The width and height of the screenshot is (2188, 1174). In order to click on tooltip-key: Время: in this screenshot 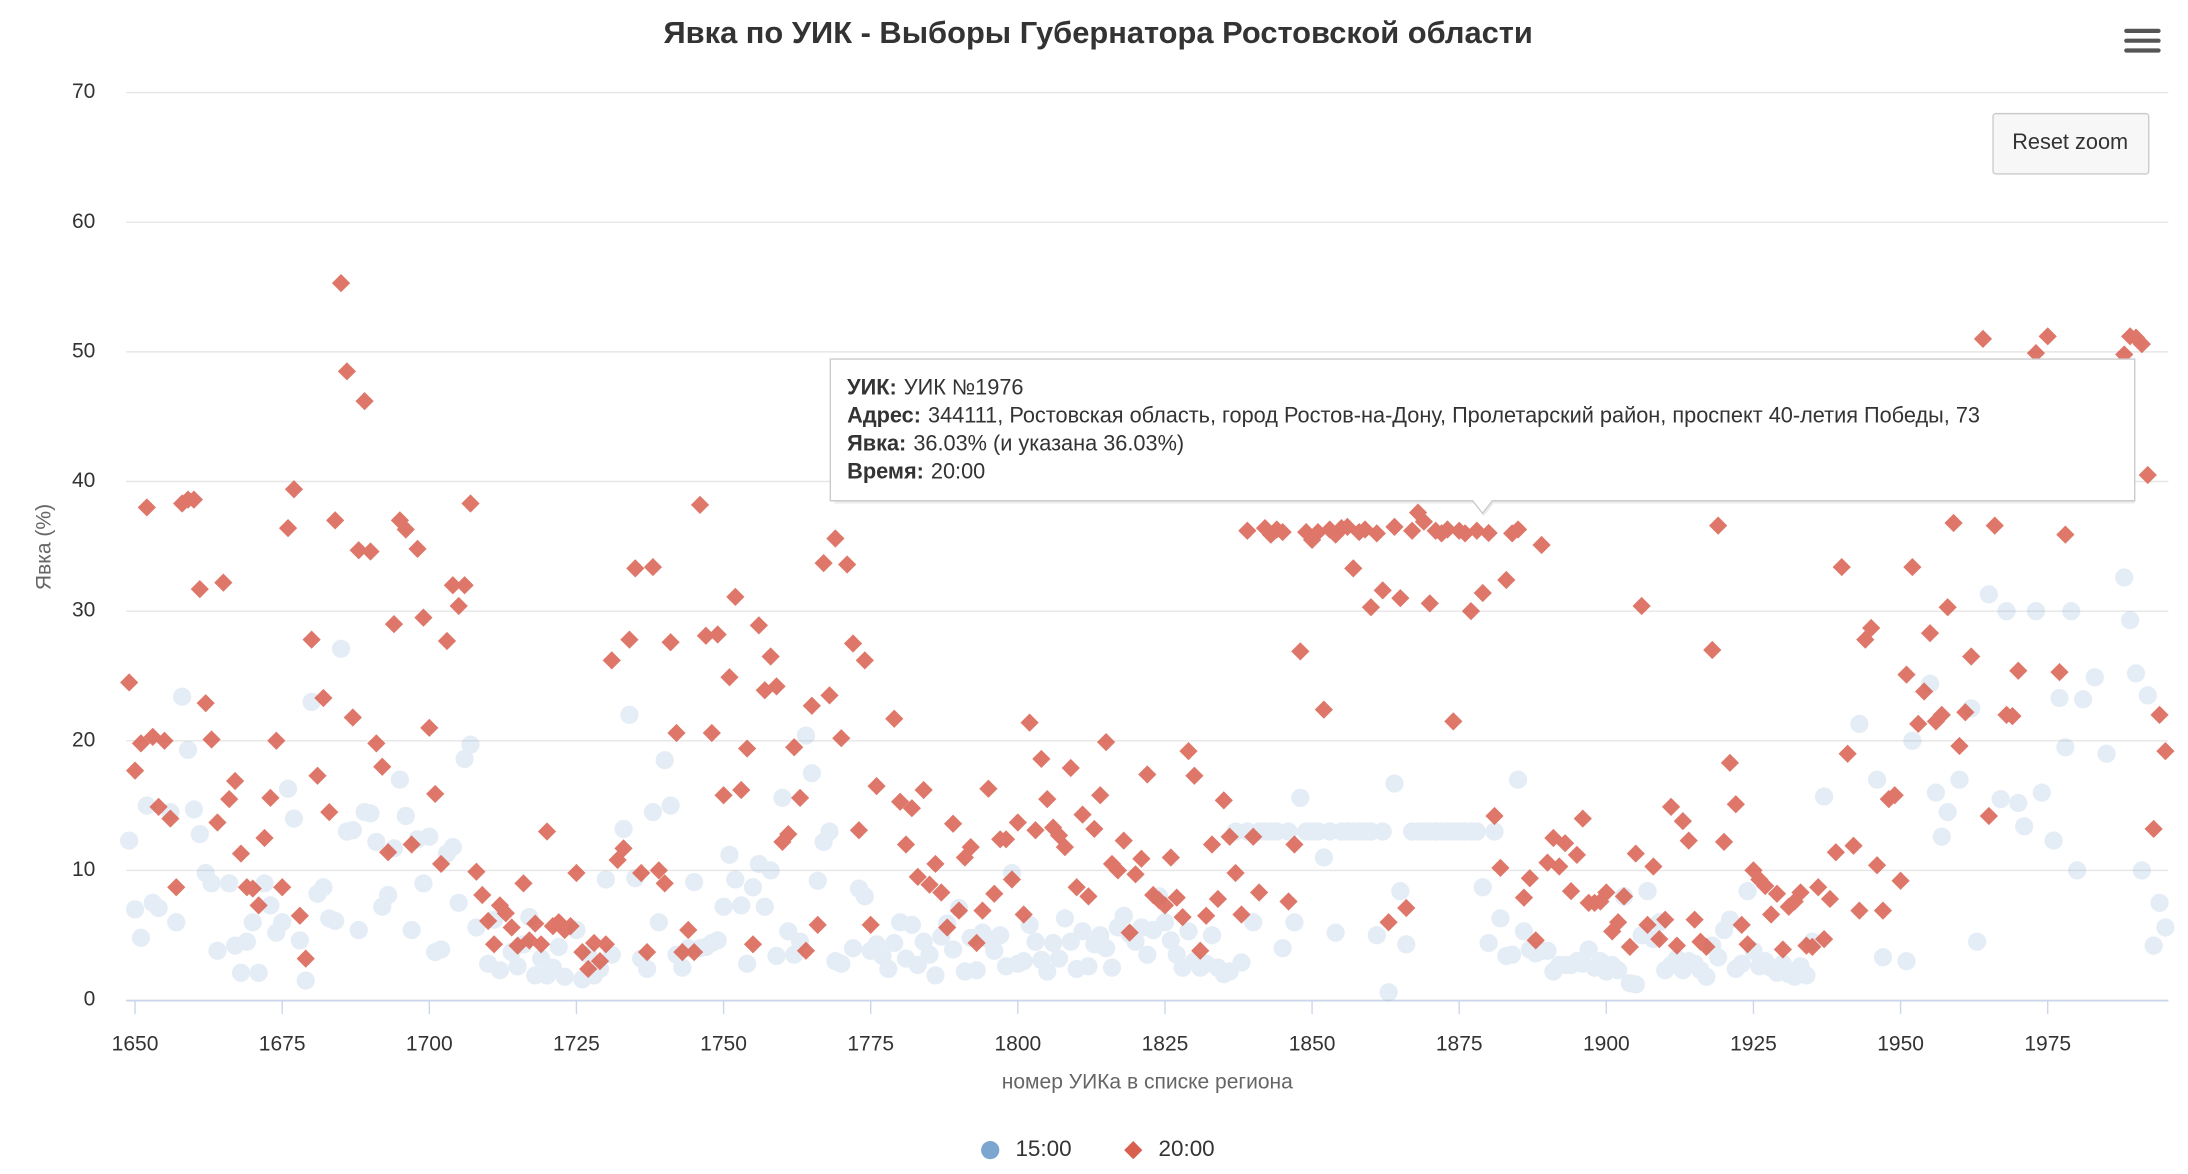, I will do `click(885, 470)`.